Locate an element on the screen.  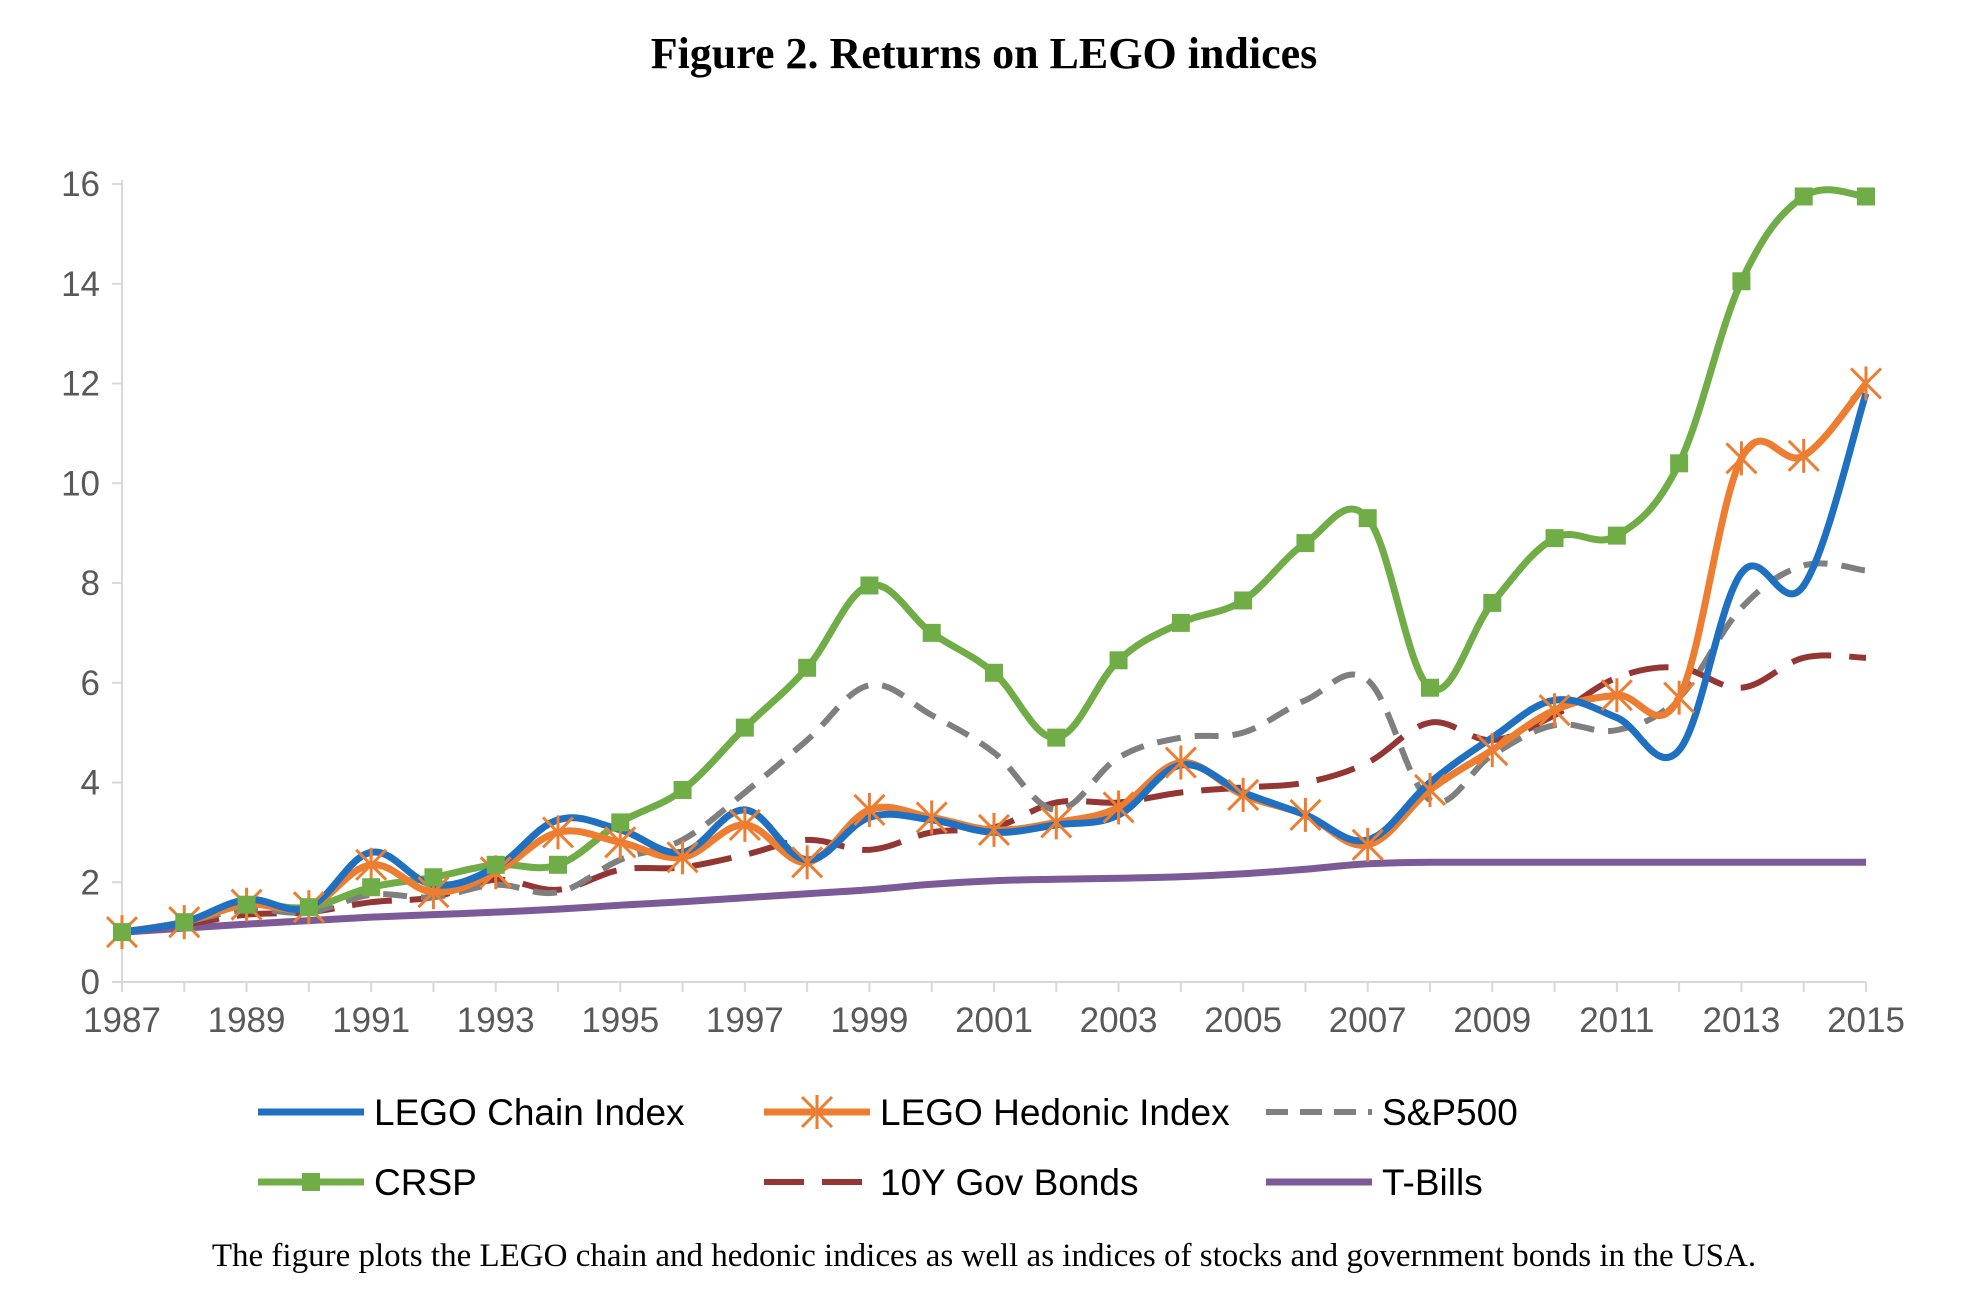
x-tick-label: 2005 is located at coordinates (1243, 1020).